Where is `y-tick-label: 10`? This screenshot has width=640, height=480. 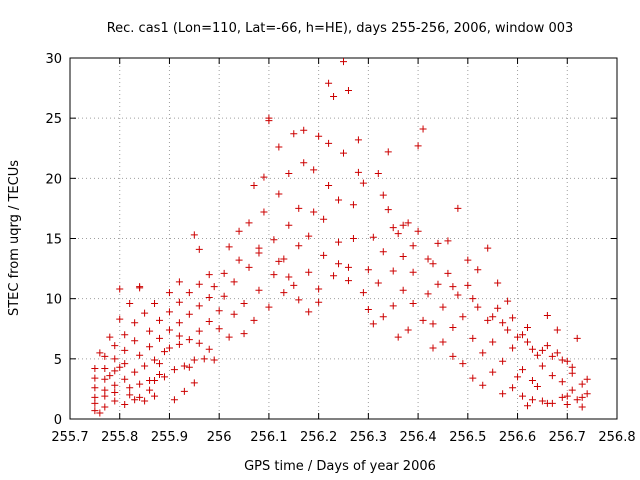
y-tick-label: 10 is located at coordinates (53, 300).